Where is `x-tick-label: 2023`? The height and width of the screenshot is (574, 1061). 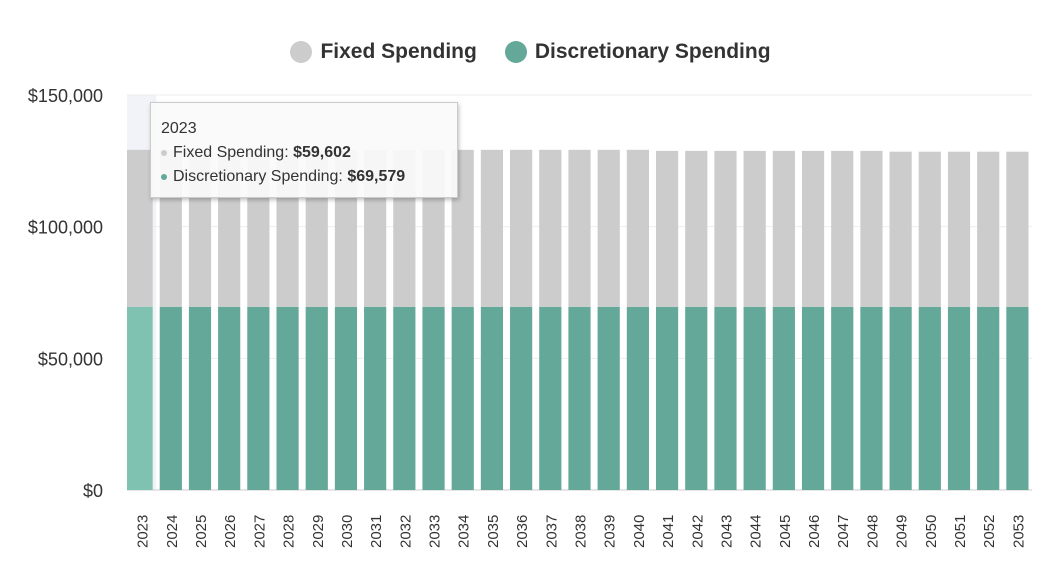
x-tick-label: 2023 is located at coordinates (143, 531).